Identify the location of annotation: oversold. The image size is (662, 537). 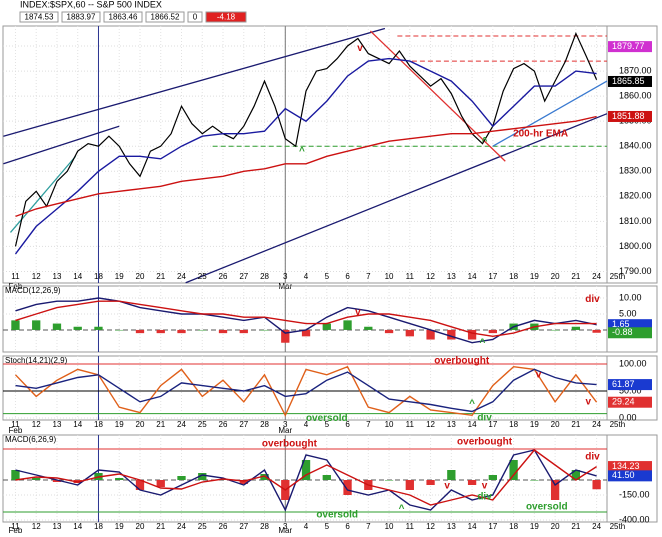
(337, 515).